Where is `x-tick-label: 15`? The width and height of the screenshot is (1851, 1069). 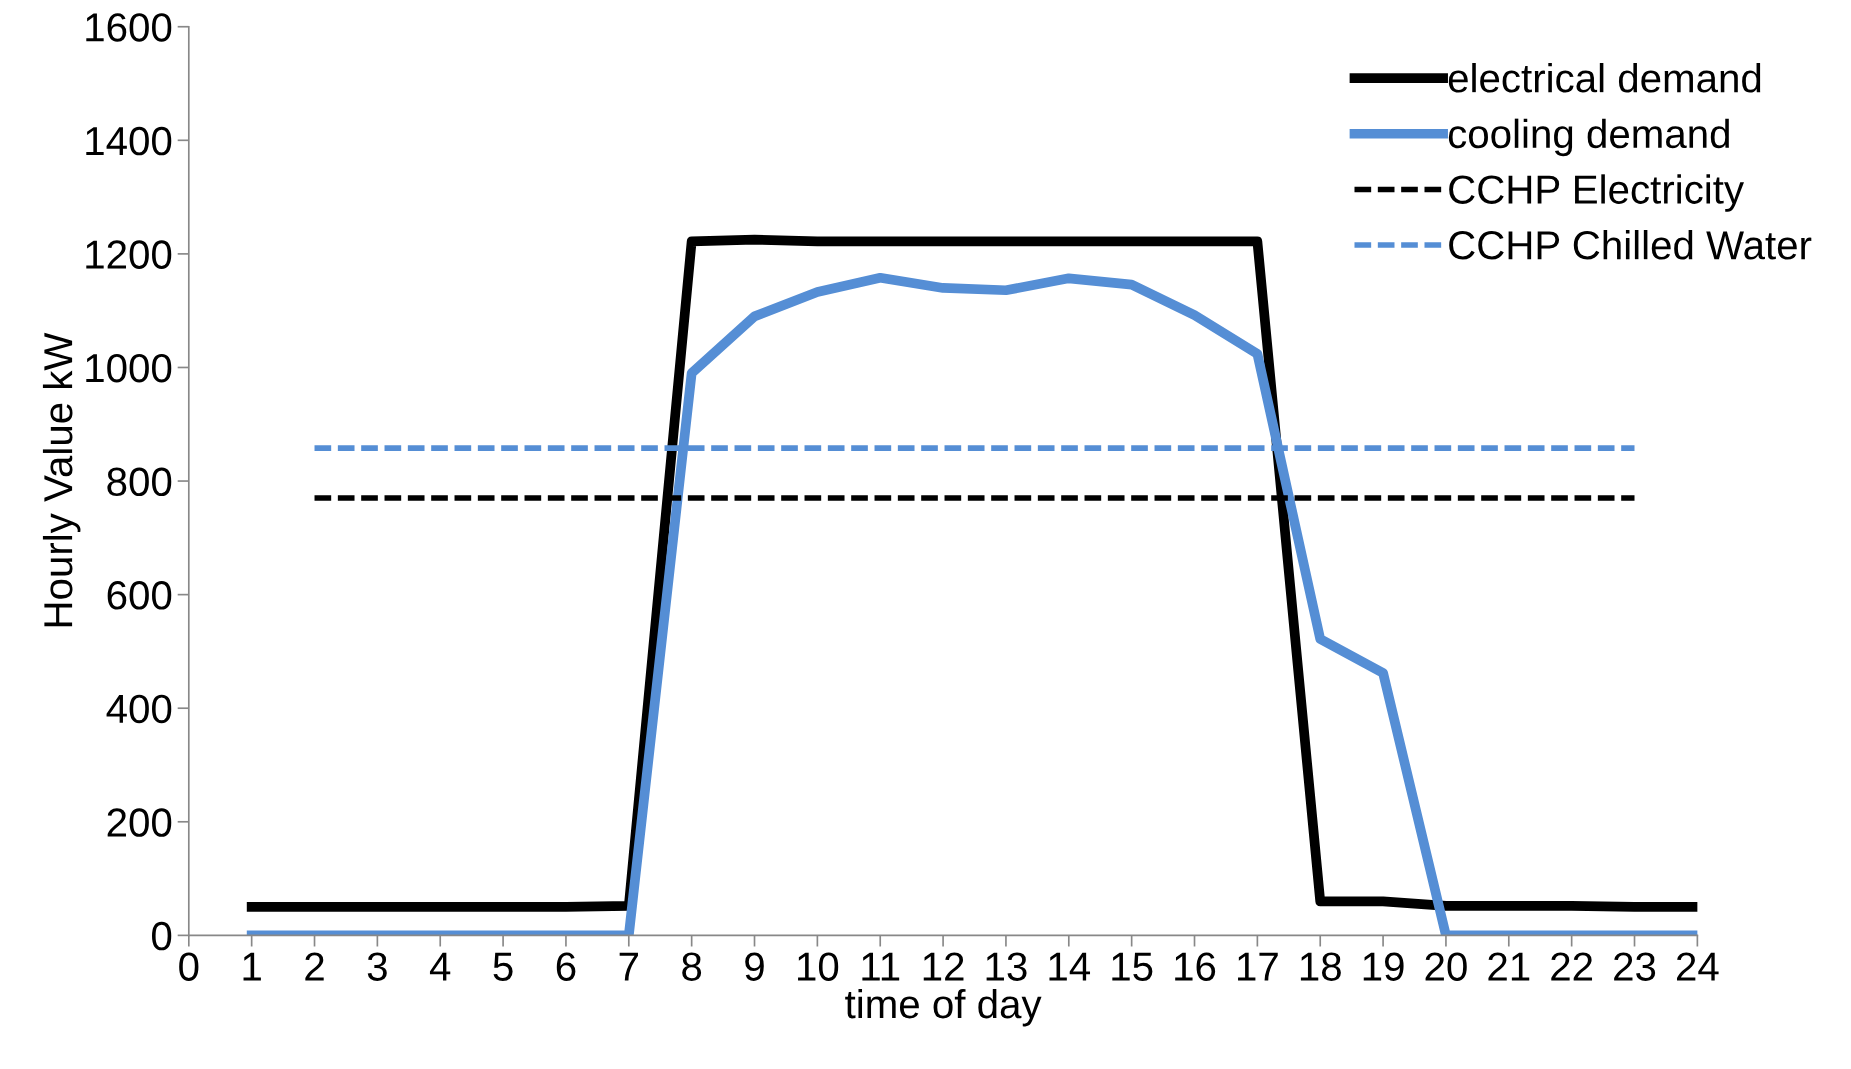
x-tick-label: 15 is located at coordinates (1132, 966).